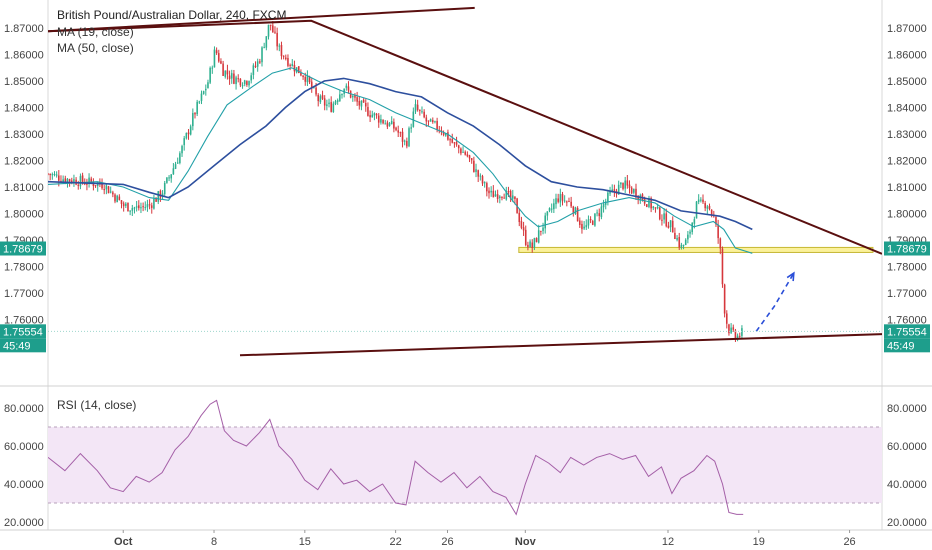 The width and height of the screenshot is (932, 550). I want to click on right-price-tick: 1.76000, so click(907, 321).